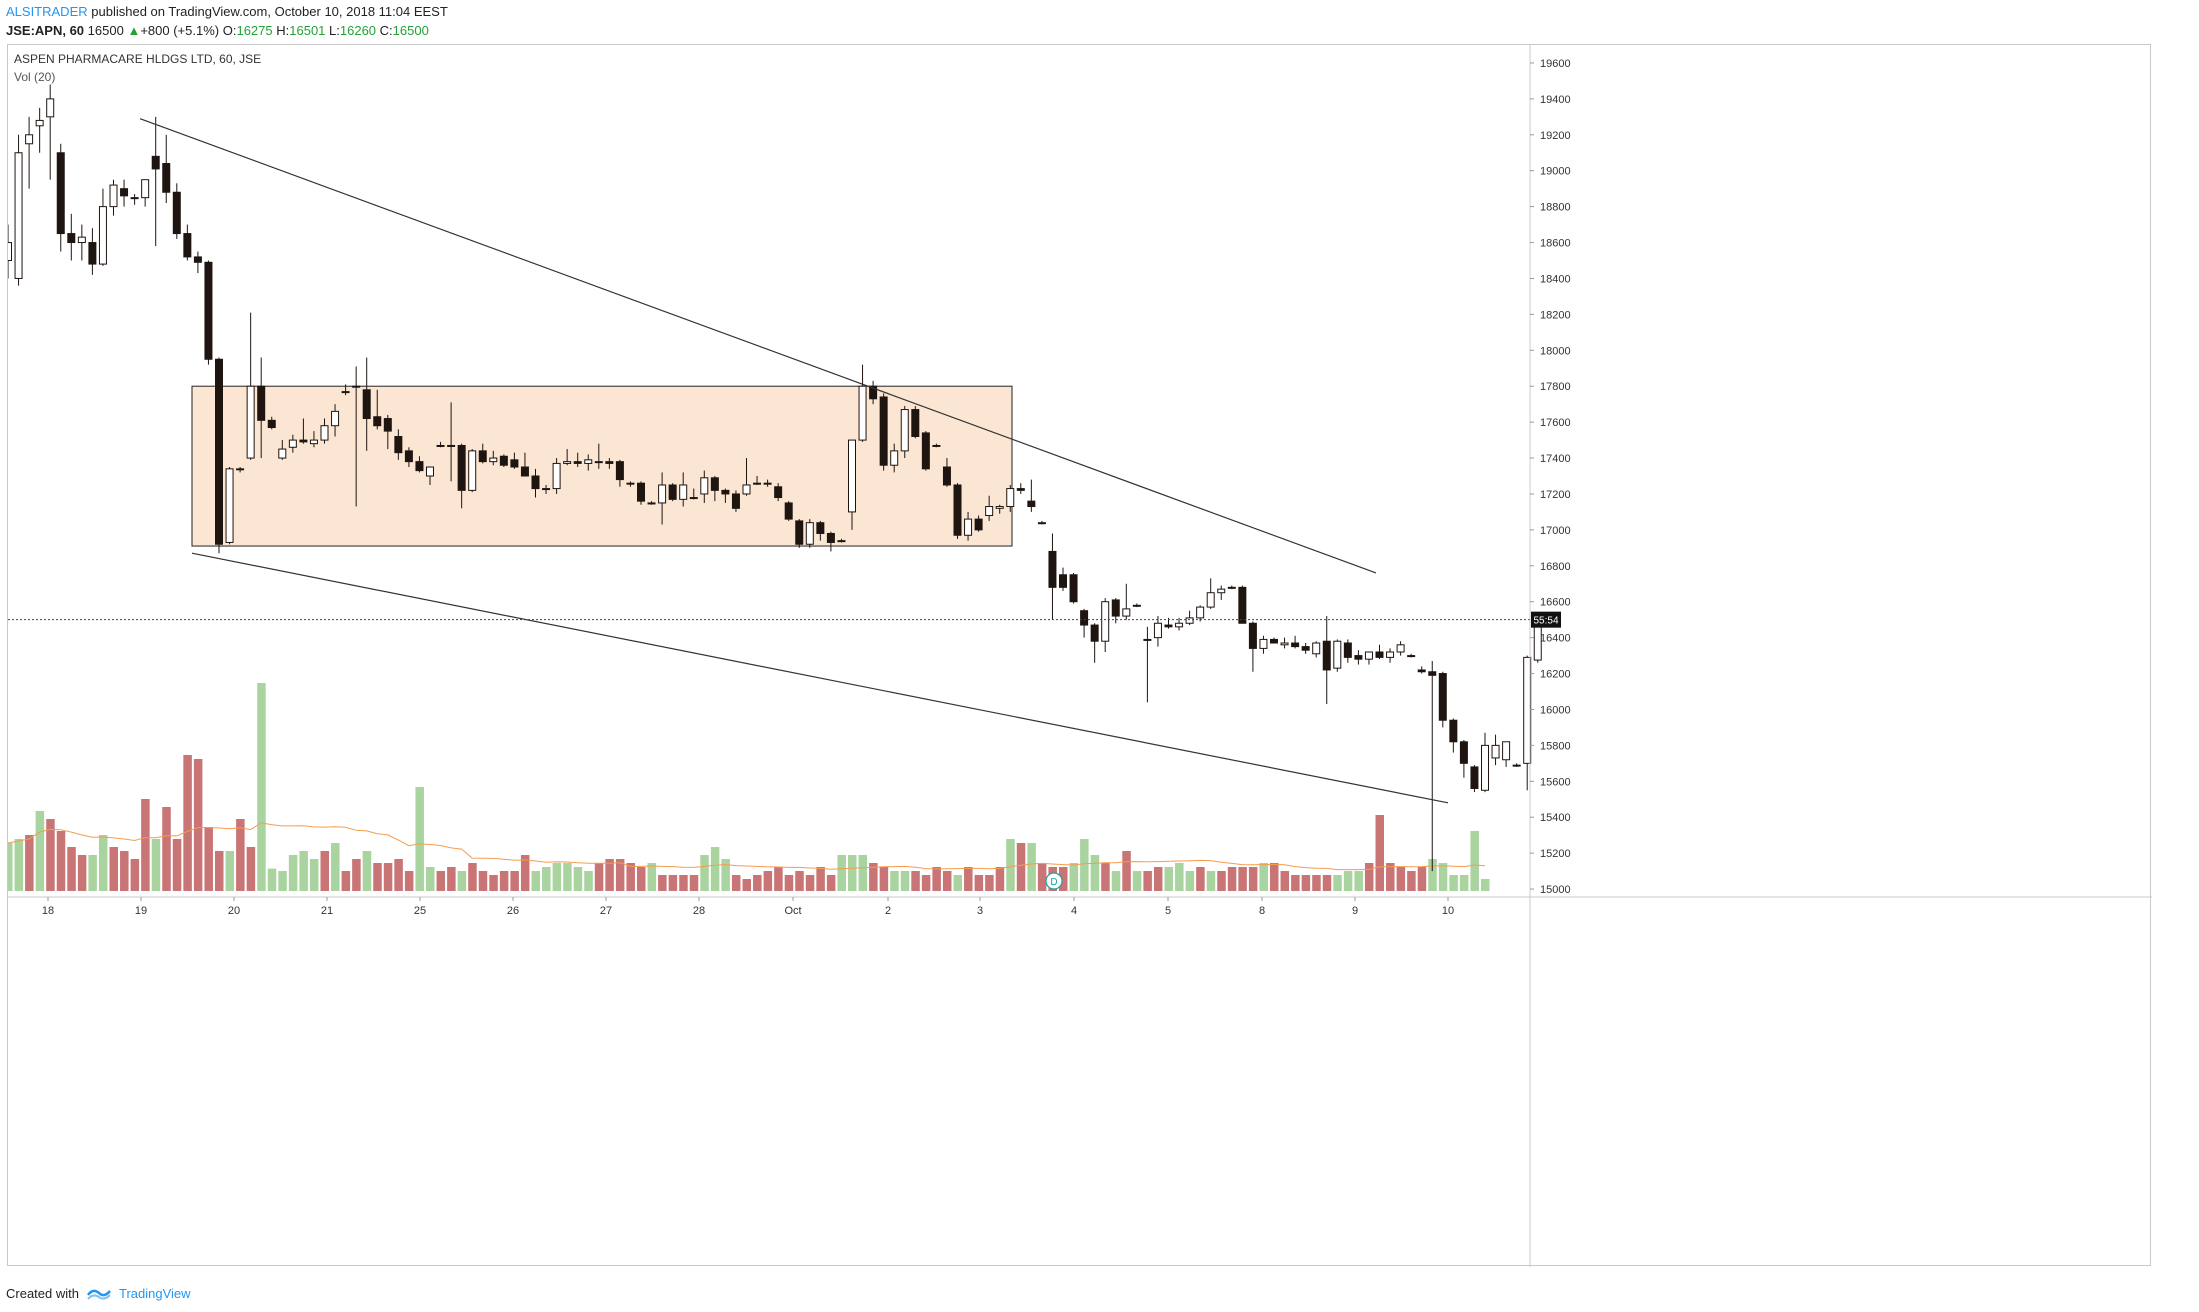 Image resolution: width=2199 pixels, height=1312 pixels. I want to click on price-axis-label: 16800, so click(1555, 567).